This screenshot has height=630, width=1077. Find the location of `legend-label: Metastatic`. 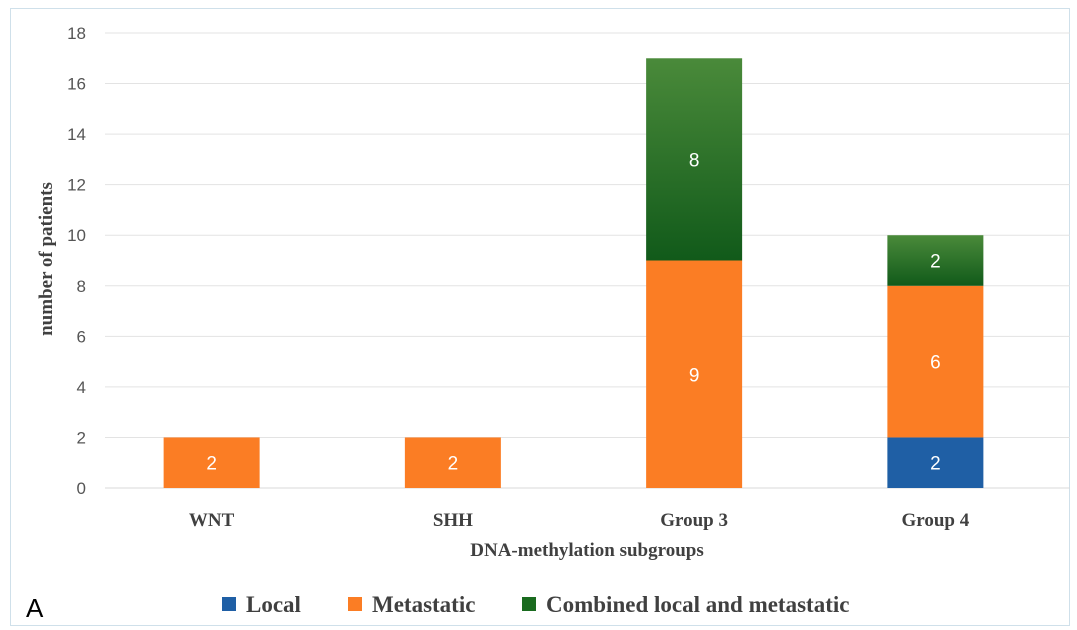

legend-label: Metastatic is located at coordinates (423, 604).